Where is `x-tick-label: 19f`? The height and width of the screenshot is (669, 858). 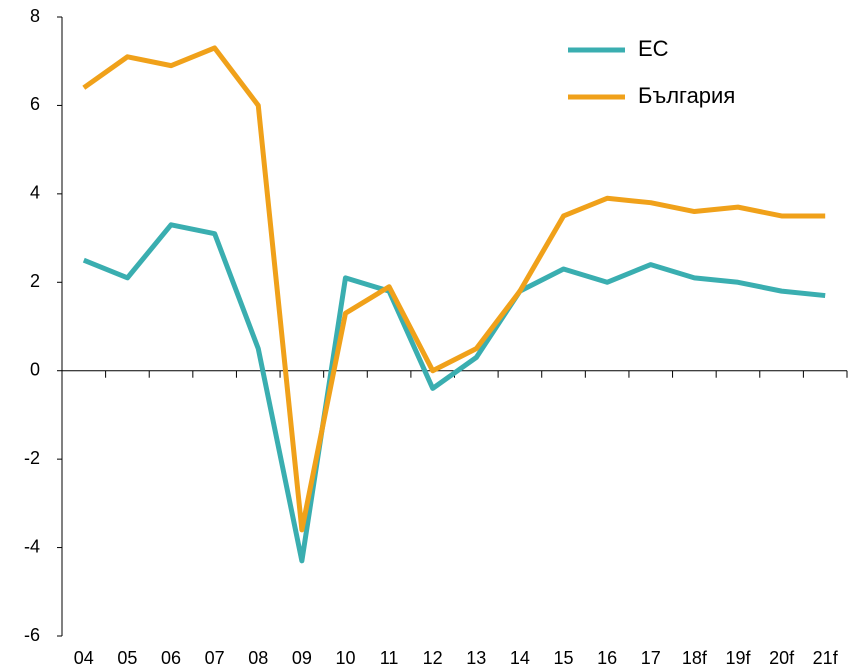 x-tick-label: 19f is located at coordinates (738, 658).